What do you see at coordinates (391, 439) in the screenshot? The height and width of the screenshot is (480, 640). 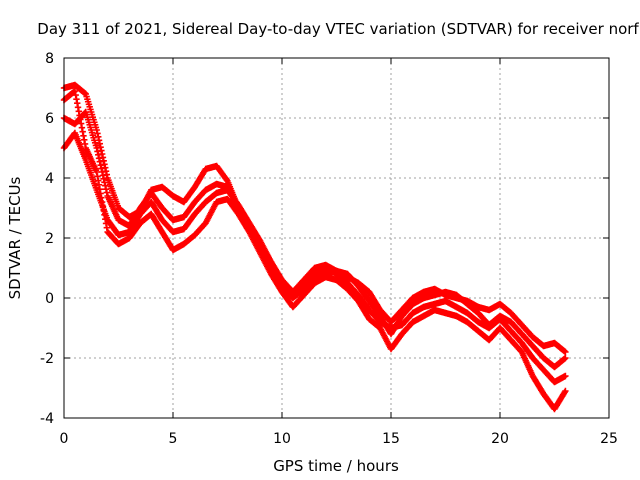 I see `x-tick-label: 15` at bounding box center [391, 439].